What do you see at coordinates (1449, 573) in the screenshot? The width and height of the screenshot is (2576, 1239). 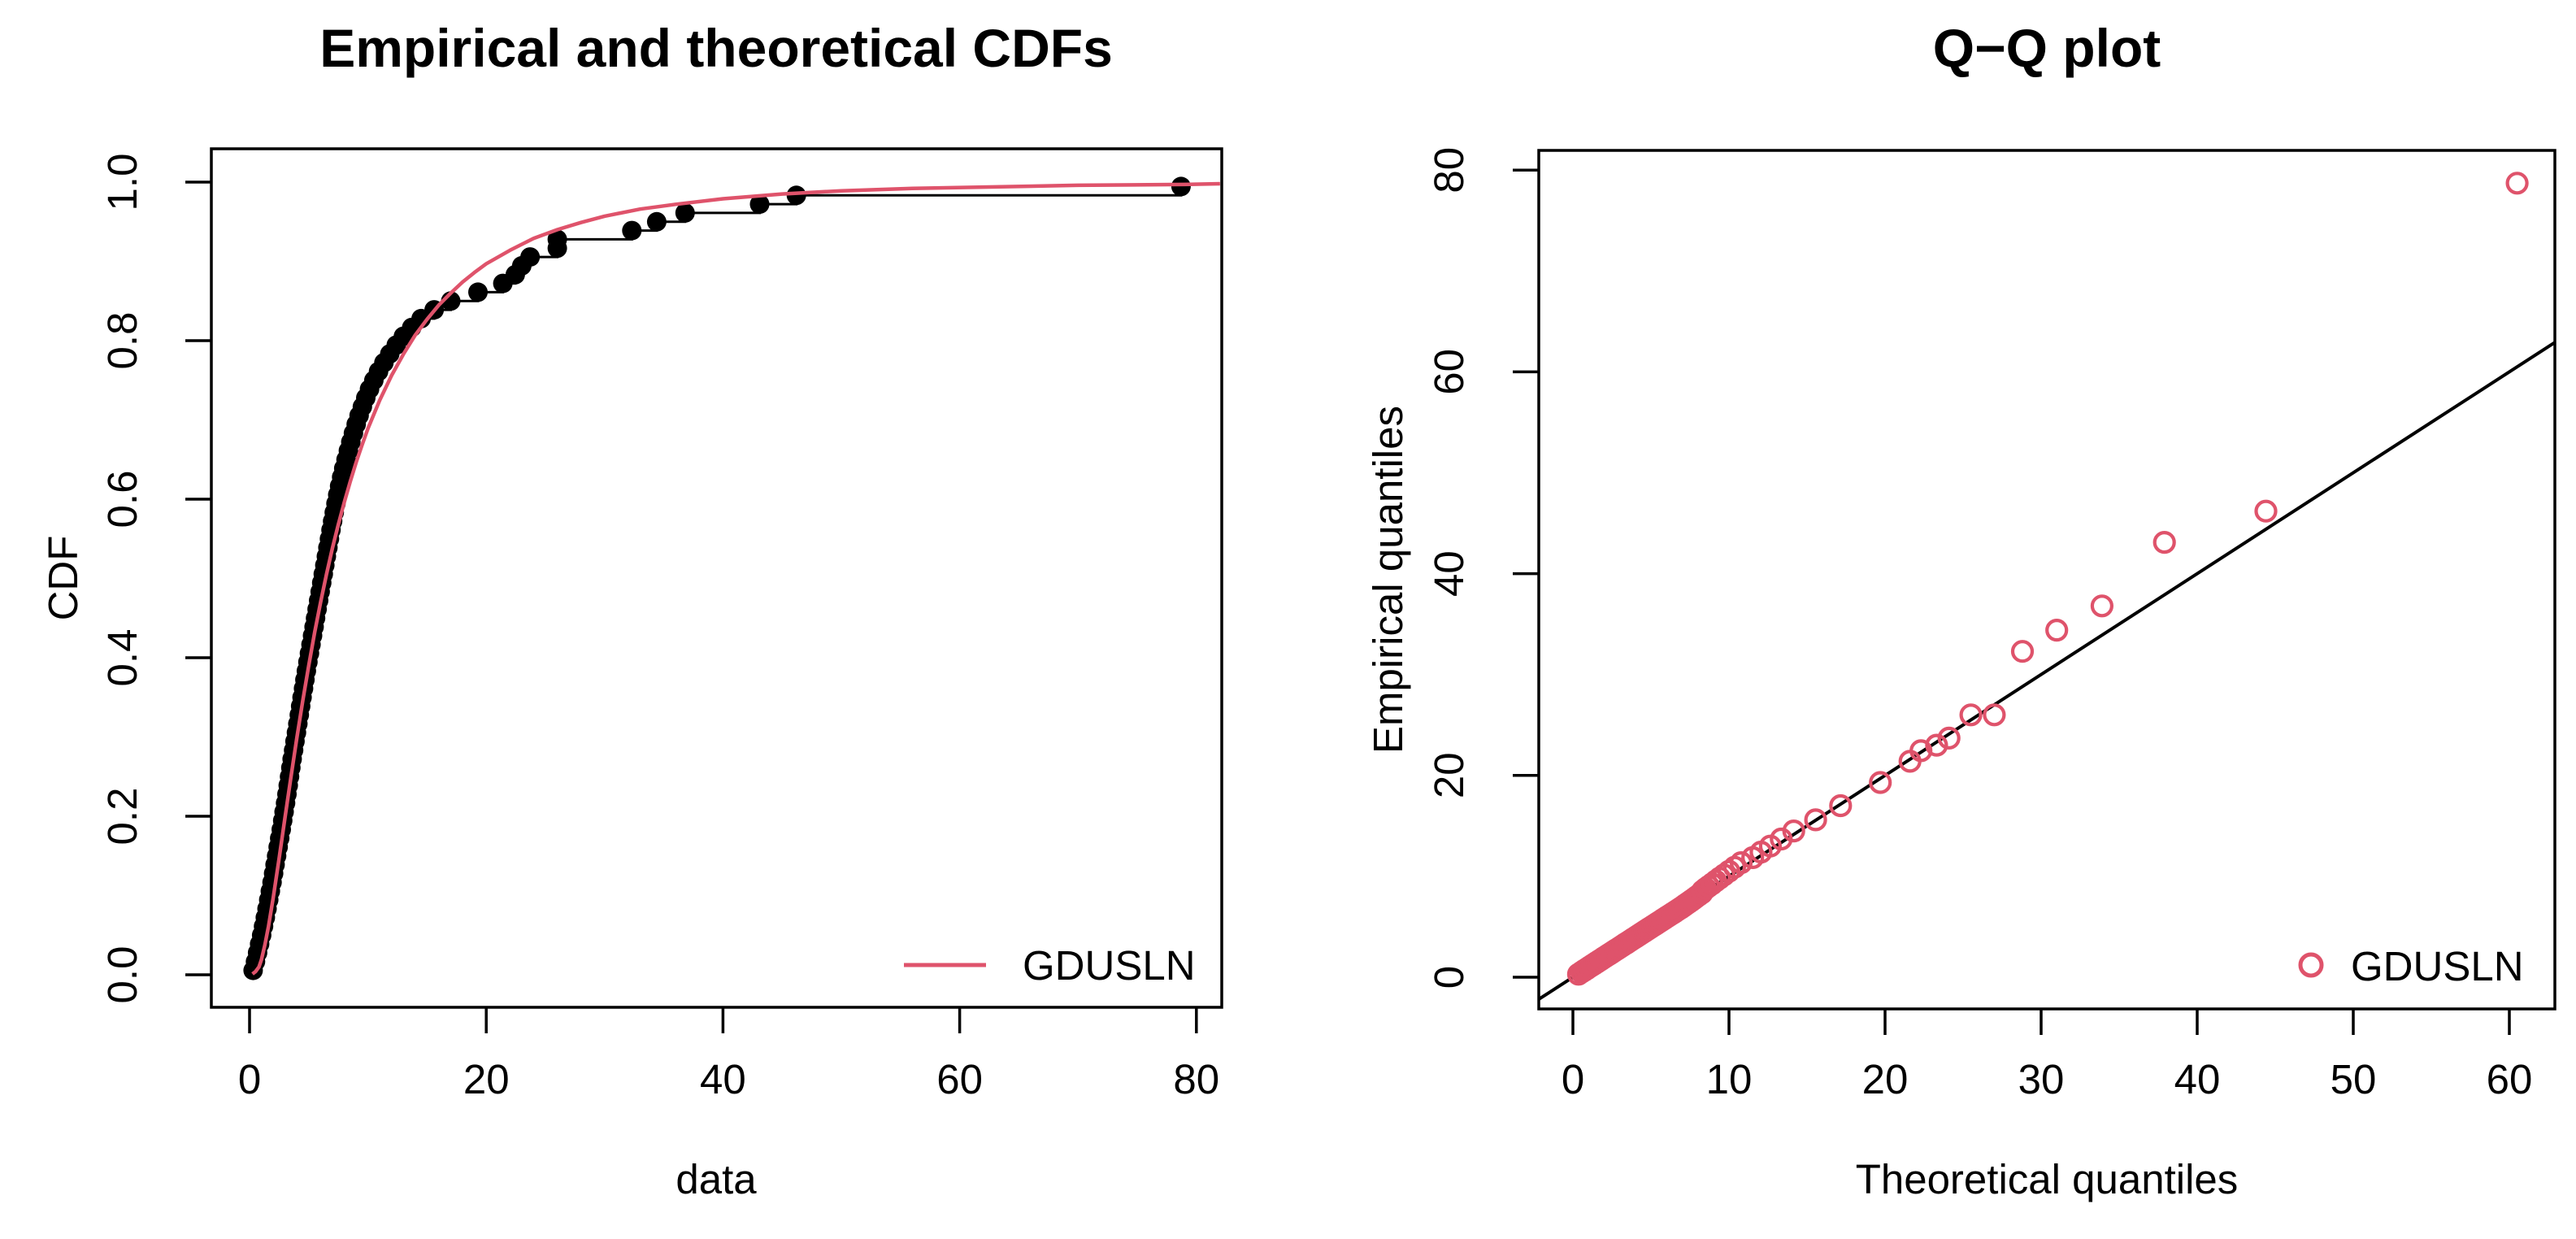 I see `y-tick-label: 40` at bounding box center [1449, 573].